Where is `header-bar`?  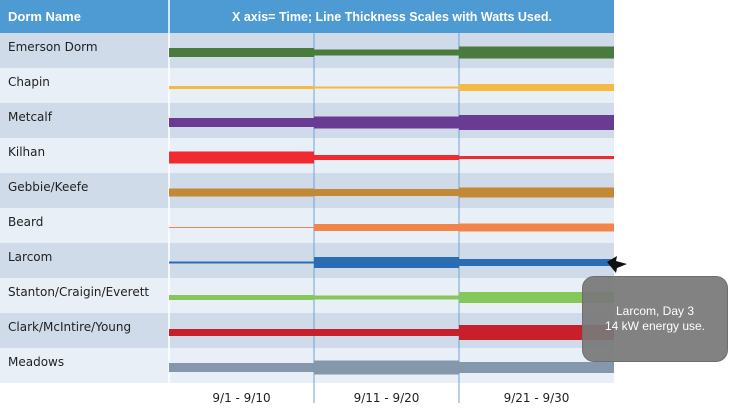
header-bar is located at coordinates (307, 16).